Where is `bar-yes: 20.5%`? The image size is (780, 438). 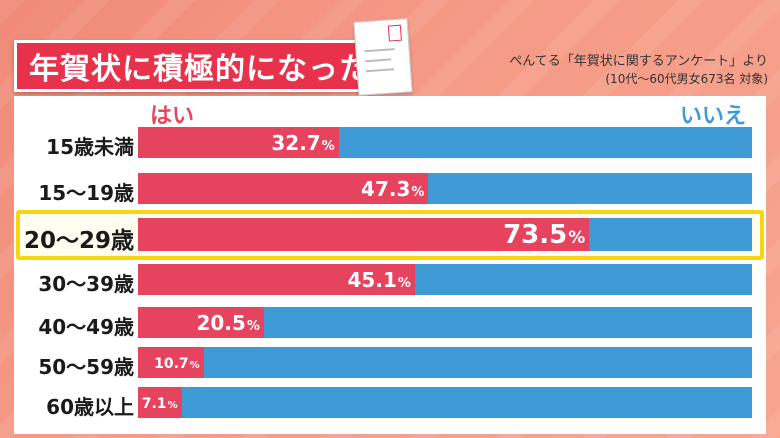 bar-yes: 20.5% is located at coordinates (201, 322).